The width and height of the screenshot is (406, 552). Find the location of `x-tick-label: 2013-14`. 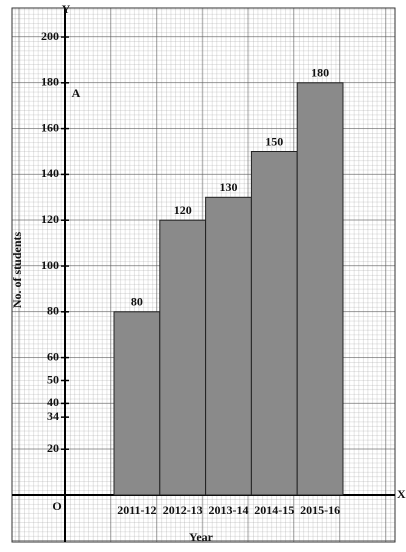

x-tick-label: 2013-14 is located at coordinates (229, 510).